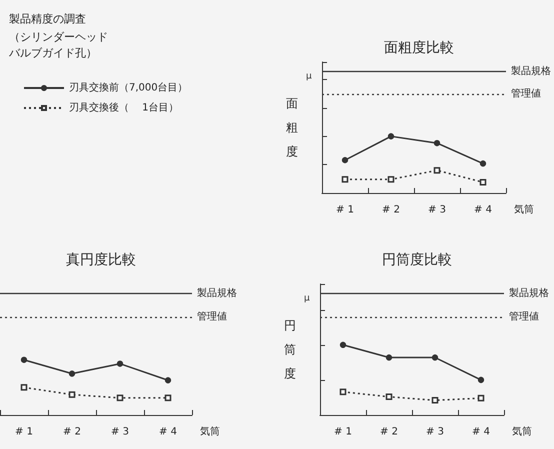  Describe the element at coordinates (47, 19) in the screenshot. I see `text: 製品精度の調査` at that location.